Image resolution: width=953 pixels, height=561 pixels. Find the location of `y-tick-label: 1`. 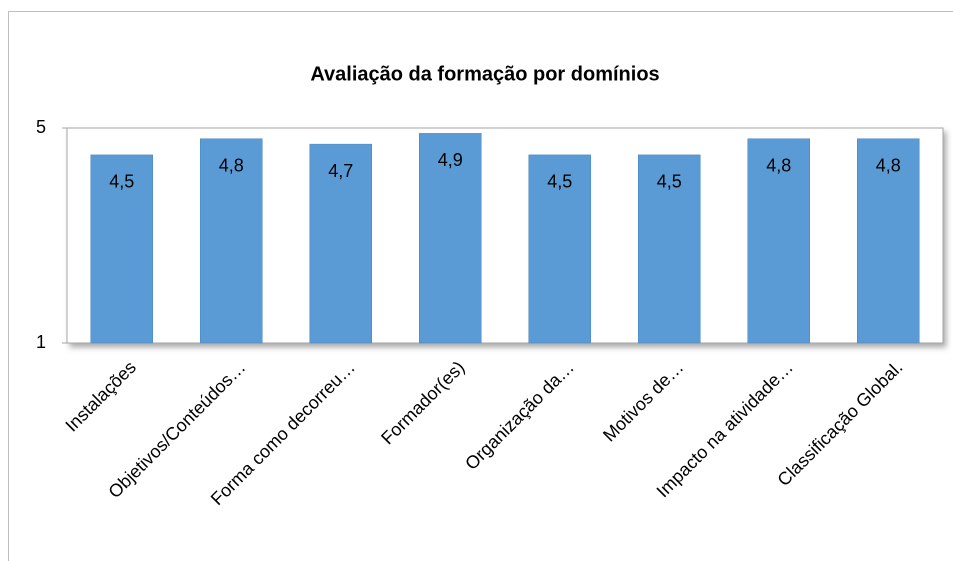

y-tick-label: 1 is located at coordinates (41, 342).